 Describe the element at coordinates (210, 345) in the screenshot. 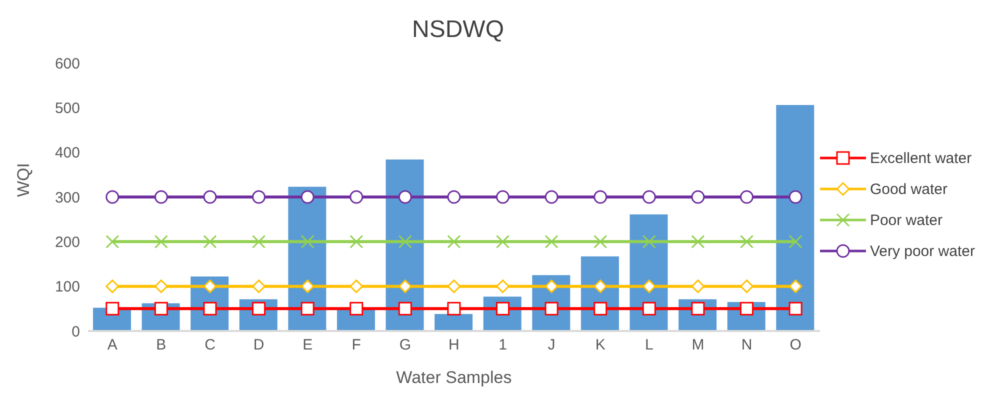

I see `x-tick-label: C` at that location.